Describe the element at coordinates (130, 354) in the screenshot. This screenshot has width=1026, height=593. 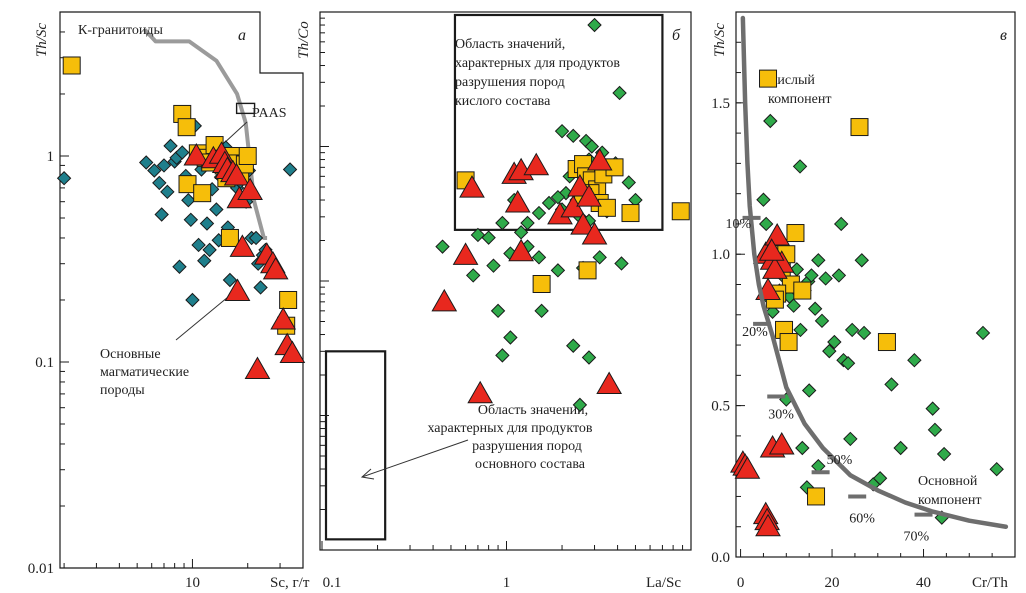
I see `mafic-label-line1: Основные` at that location.